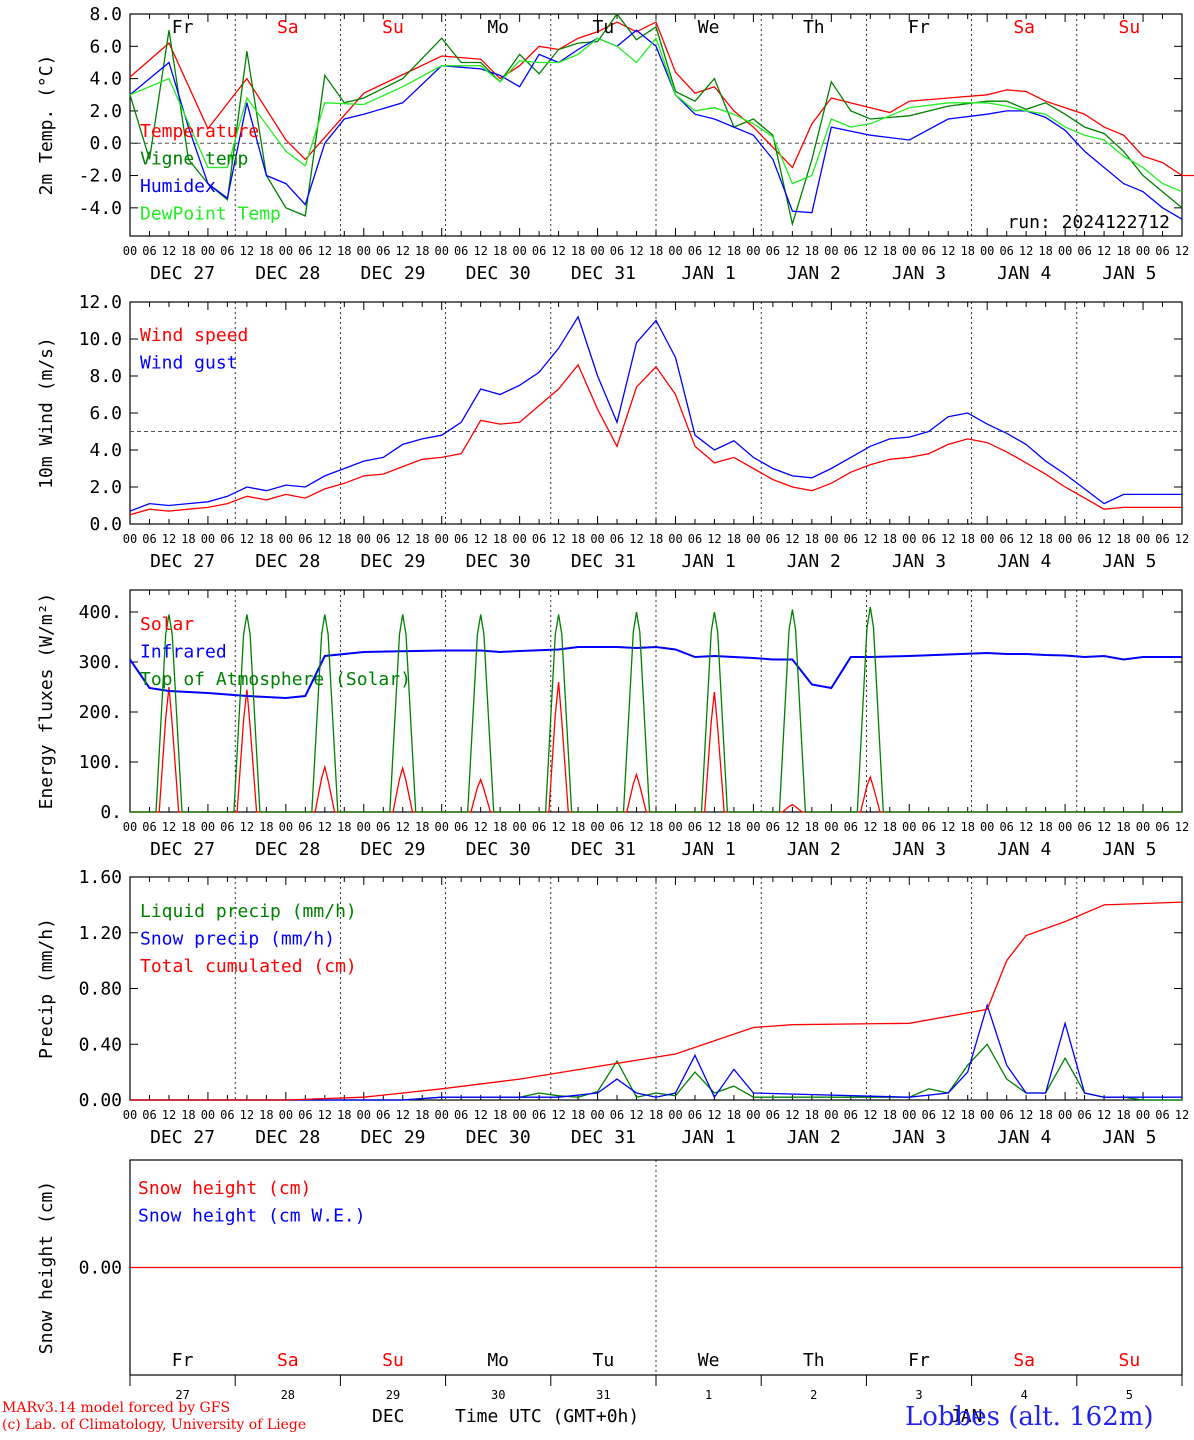  Describe the element at coordinates (105, 524) in the screenshot. I see `panel2-ytick-label: 0.0` at that location.